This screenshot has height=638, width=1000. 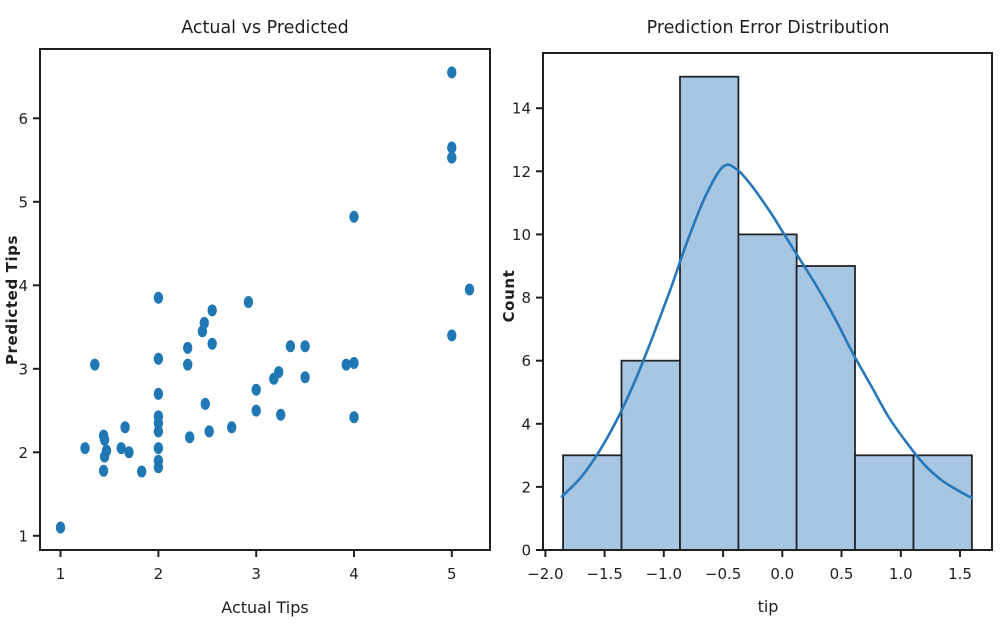 What do you see at coordinates (23, 202) in the screenshot?
I see `y-tick-label: 5` at bounding box center [23, 202].